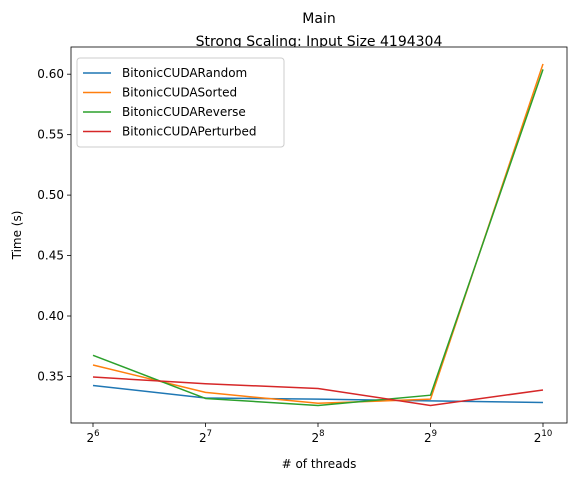 Image resolution: width=576 pixels, height=480 pixels. What do you see at coordinates (50, 256) in the screenshot?
I see `y-tick-label: 0.45` at bounding box center [50, 256].